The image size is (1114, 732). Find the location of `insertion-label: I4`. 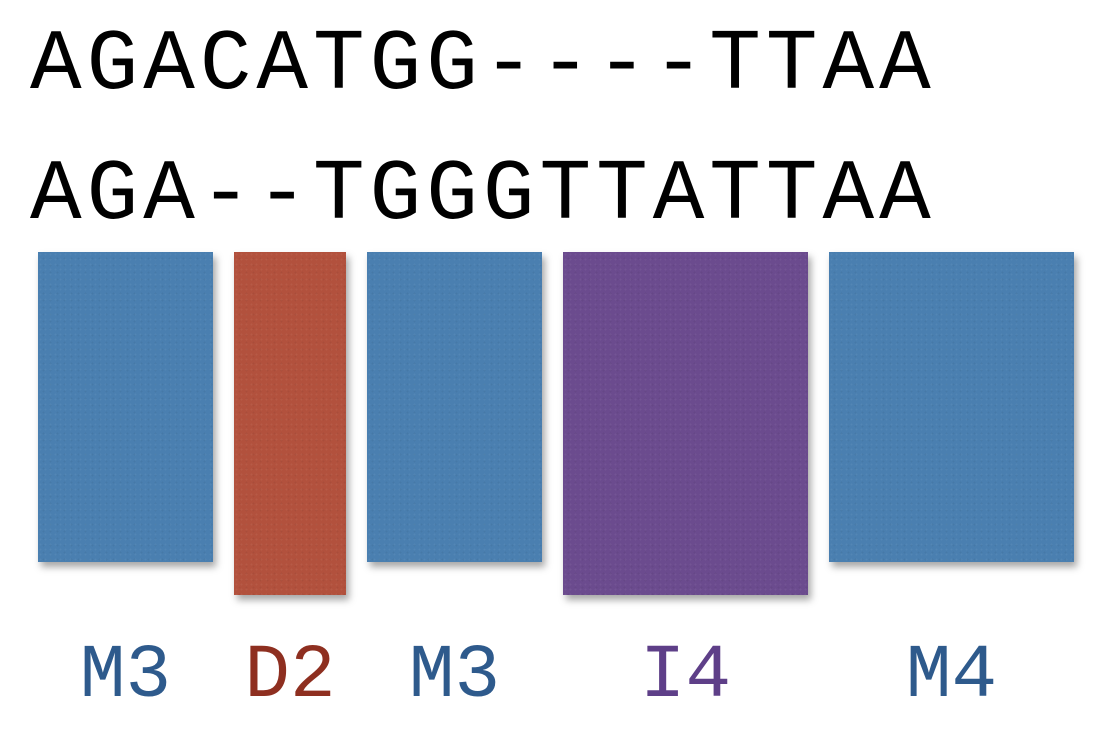

insertion-label: I4 is located at coordinates (685, 676).